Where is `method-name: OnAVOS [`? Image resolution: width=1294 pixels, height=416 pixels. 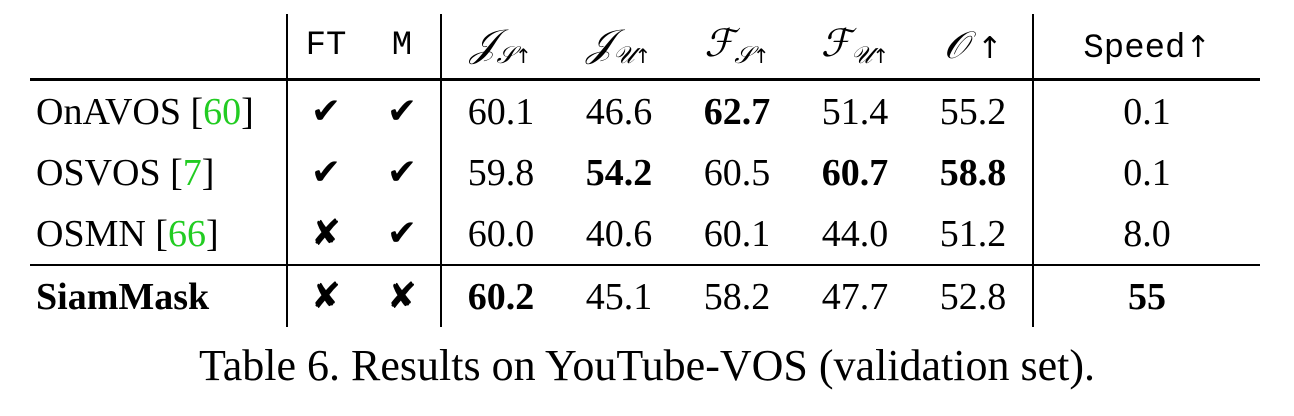 method-name: OnAVOS [ is located at coordinates (120, 111).